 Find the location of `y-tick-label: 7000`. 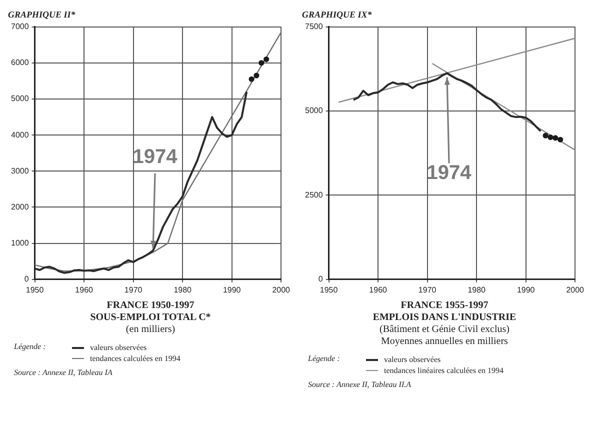

y-tick-label: 7000 is located at coordinates (20, 27).